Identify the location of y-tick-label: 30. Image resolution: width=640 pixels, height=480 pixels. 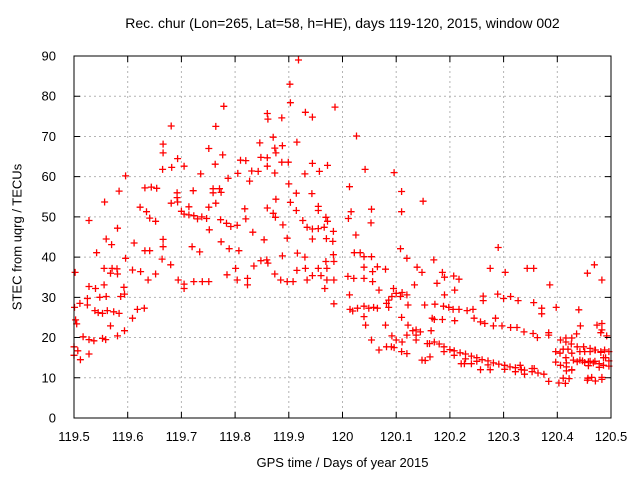
(49, 297).